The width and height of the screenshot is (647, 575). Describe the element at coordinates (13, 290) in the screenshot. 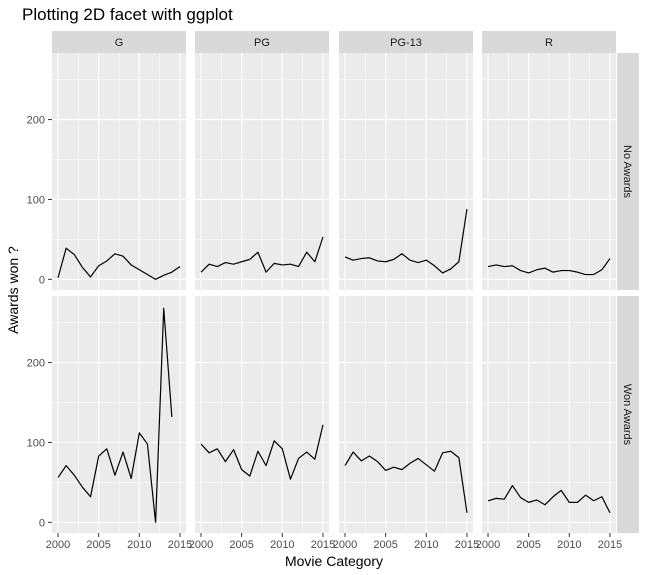

I see `y-axis-title: Awards won ?` at that location.